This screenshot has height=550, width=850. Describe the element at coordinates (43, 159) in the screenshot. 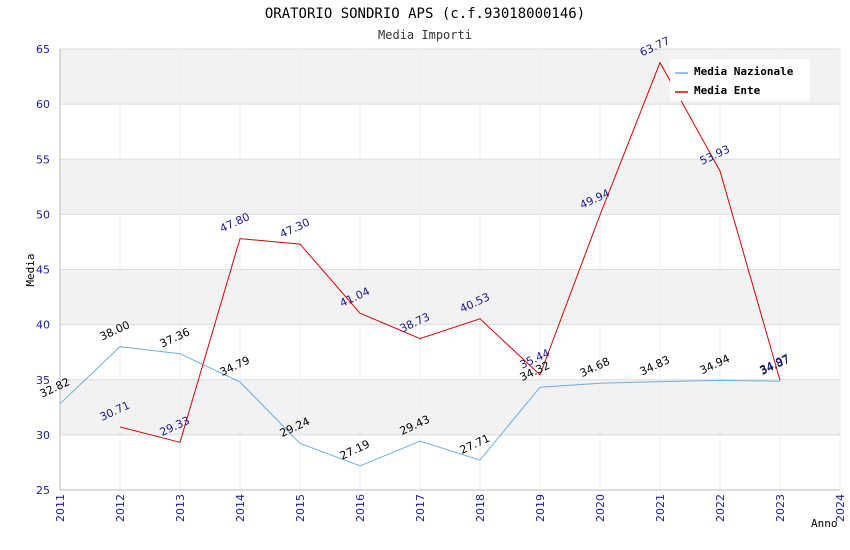

I see `y-tick-label: 55` at that location.